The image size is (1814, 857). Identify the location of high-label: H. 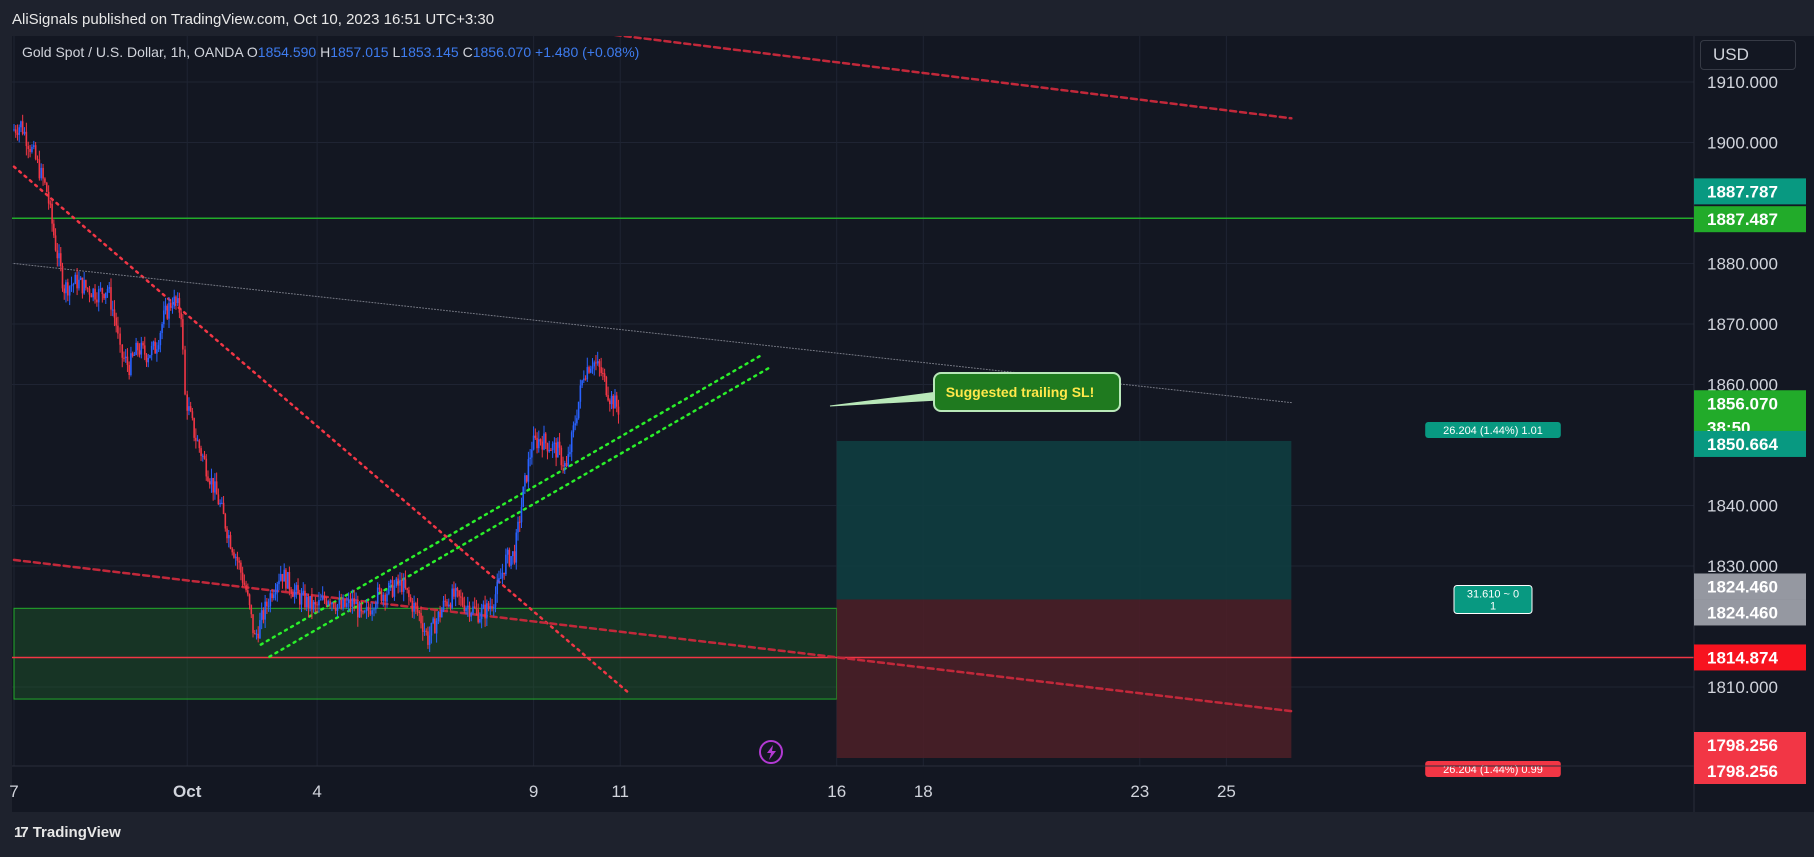
(325, 52).